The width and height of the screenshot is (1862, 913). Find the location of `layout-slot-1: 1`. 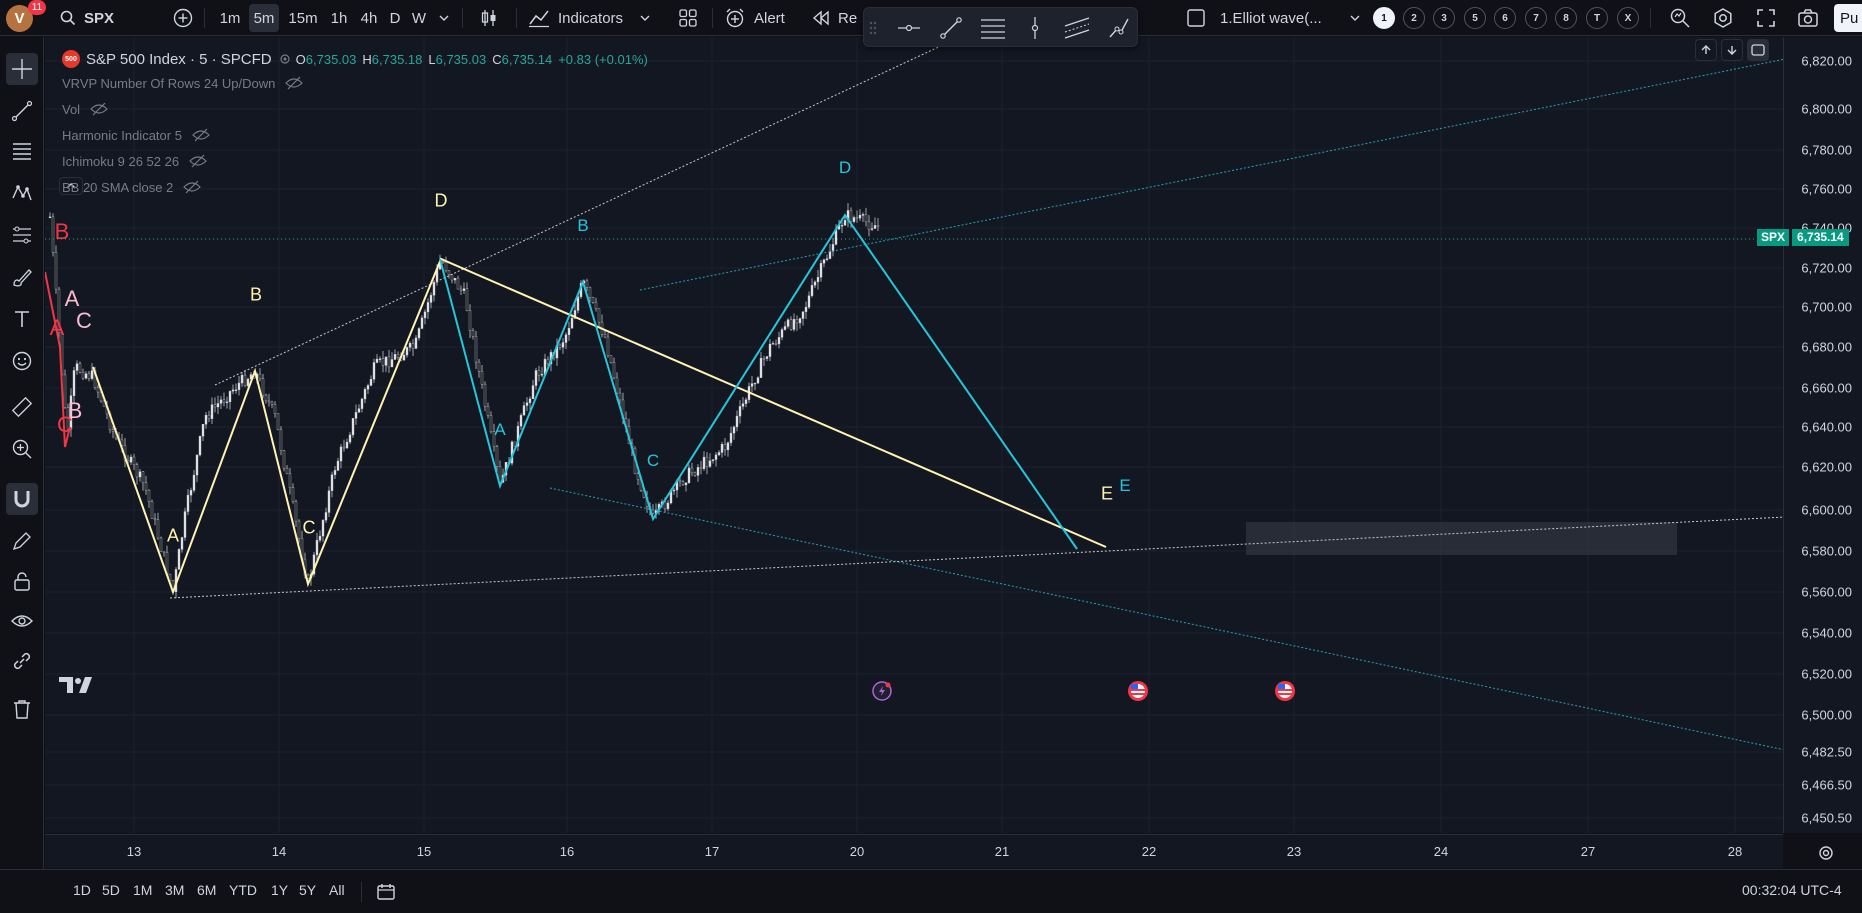

layout-slot-1: 1 is located at coordinates (1384, 18).